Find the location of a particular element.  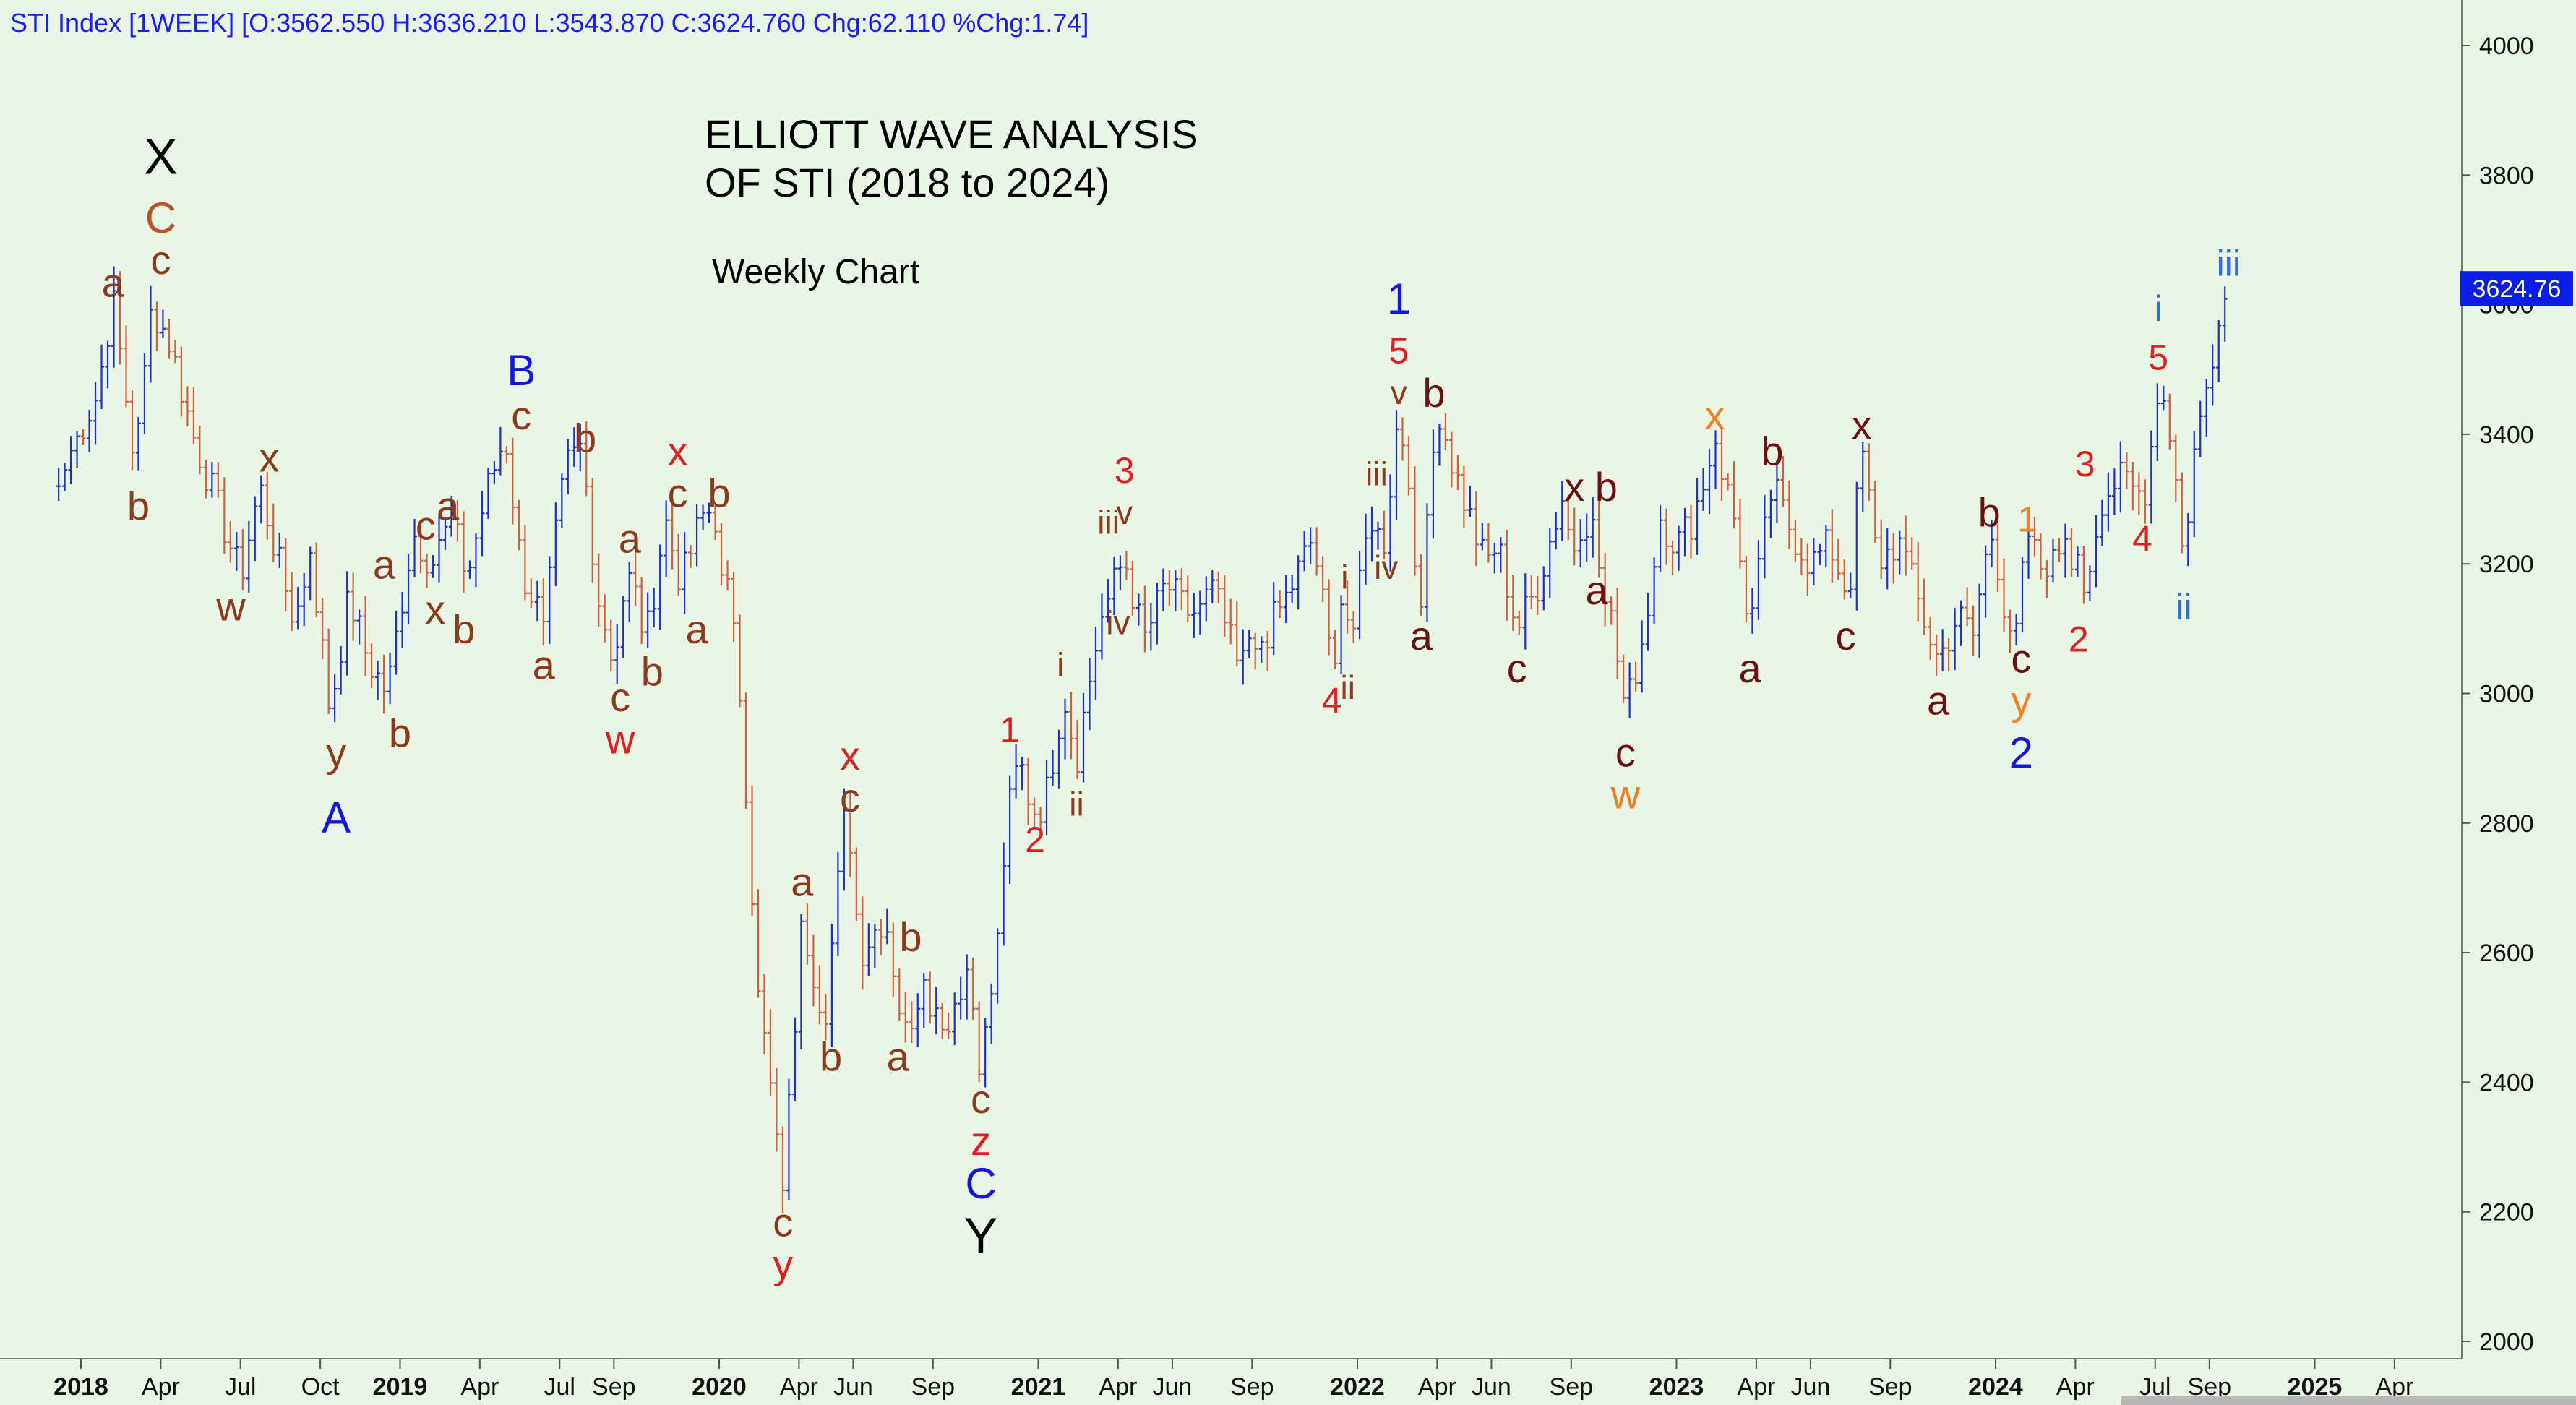

x-tick-label: Jul is located at coordinates (2155, 1387).